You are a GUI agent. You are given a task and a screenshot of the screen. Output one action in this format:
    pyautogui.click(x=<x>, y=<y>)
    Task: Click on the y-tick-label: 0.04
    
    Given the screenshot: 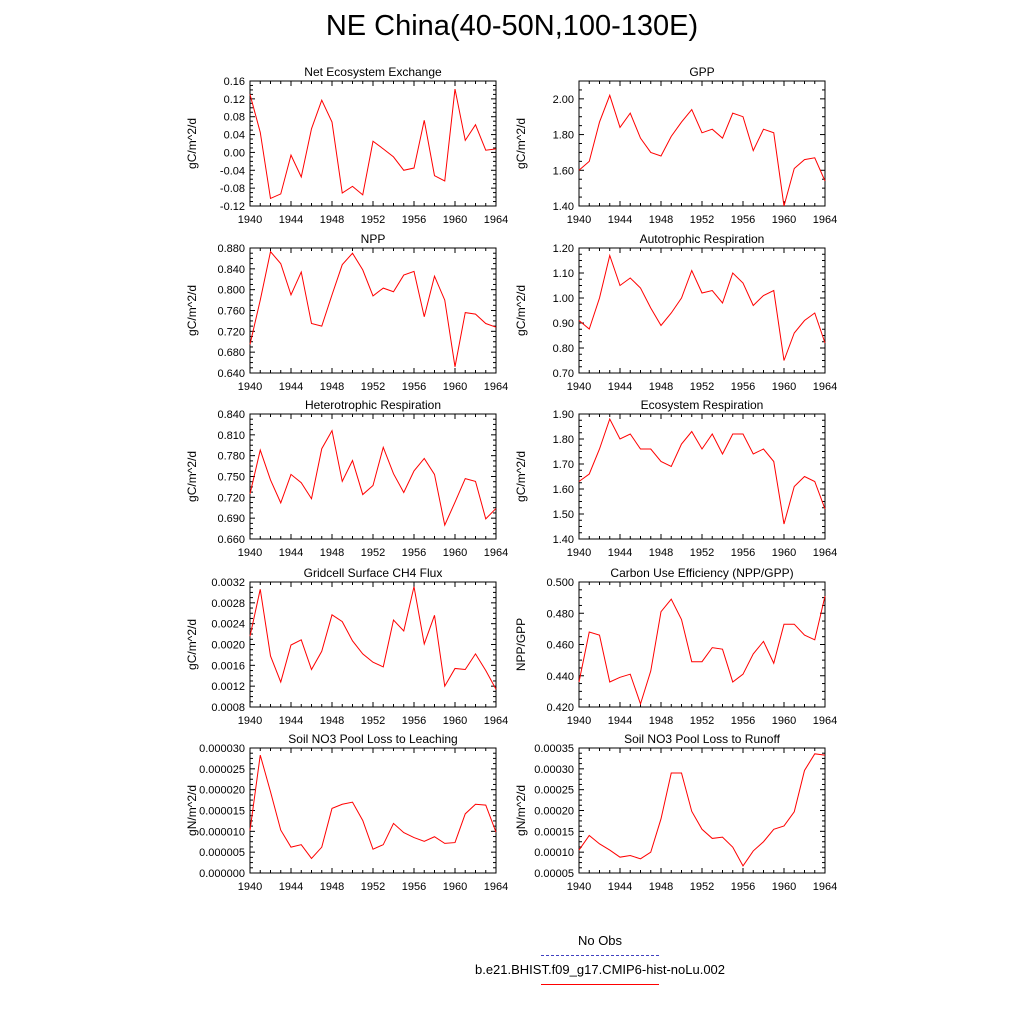 What is the action you would take?
    pyautogui.click(x=234, y=136)
    